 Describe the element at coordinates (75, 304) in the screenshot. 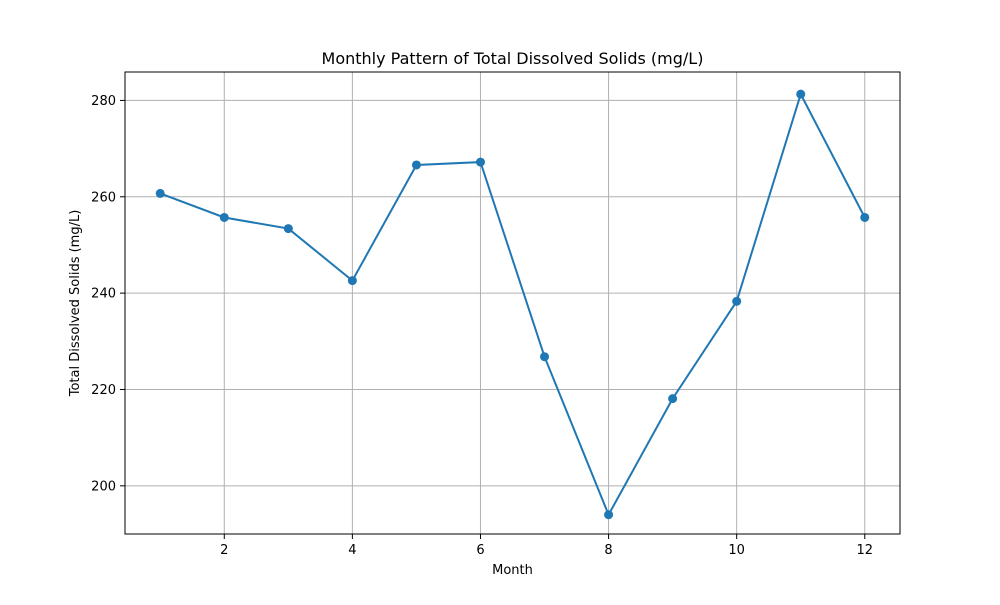

I see `y-axis-label: Total Dissolved Solids (mg/L)` at that location.